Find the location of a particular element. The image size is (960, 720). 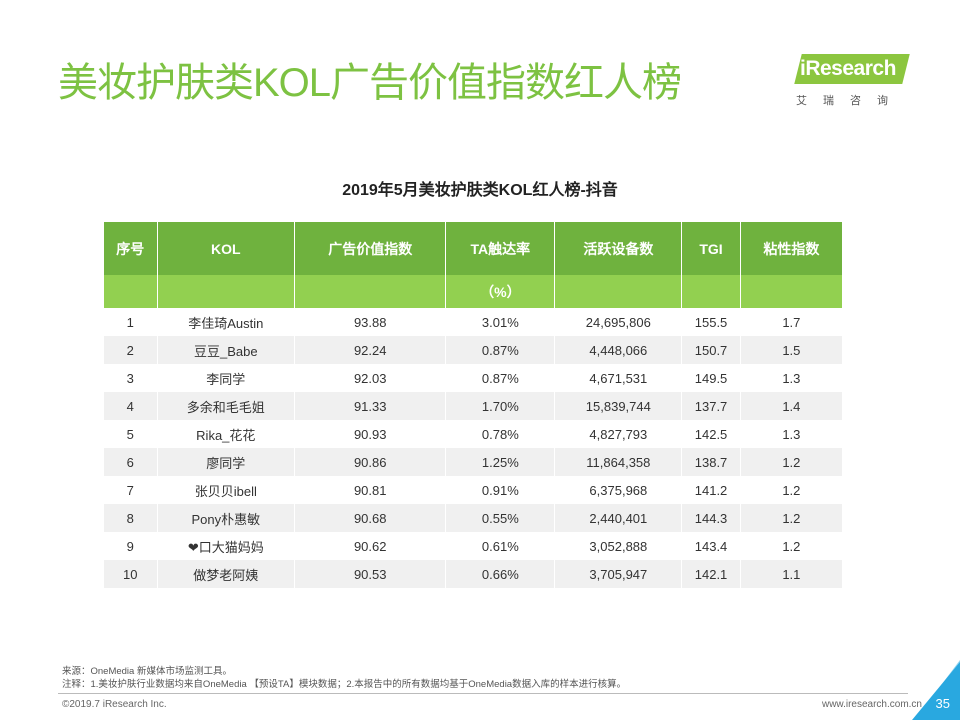

table-row: 1 李佳琦Austin 93.88 3.01% 24,695,806 155.5 1.7 is located at coordinates (473, 322).